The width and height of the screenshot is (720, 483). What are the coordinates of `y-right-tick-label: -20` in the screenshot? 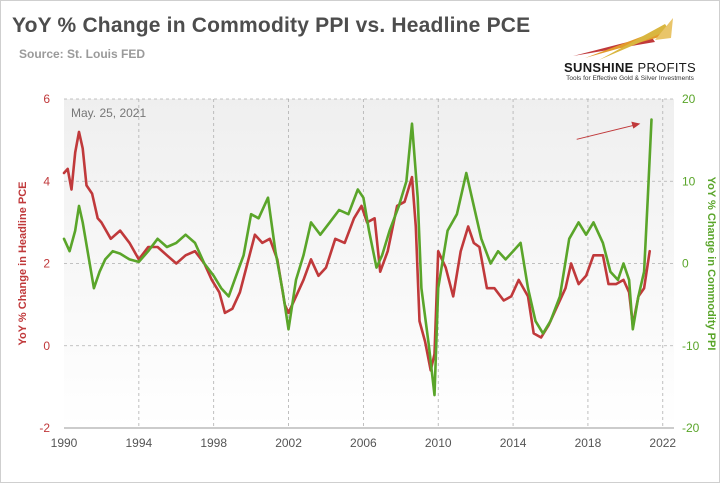 It's located at (691, 428).